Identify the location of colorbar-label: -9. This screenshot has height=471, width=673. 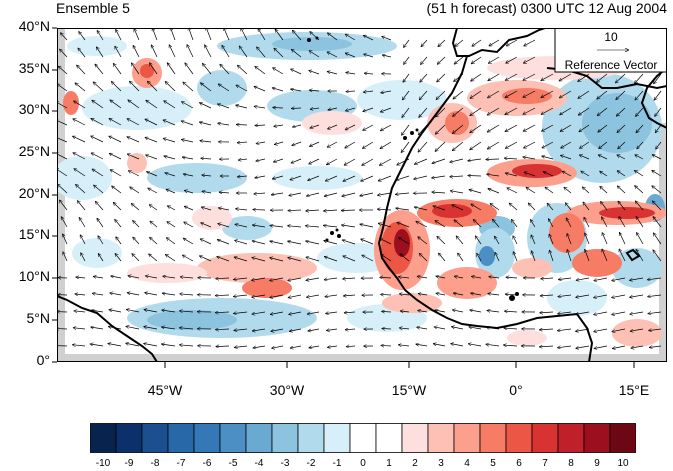
(129, 463).